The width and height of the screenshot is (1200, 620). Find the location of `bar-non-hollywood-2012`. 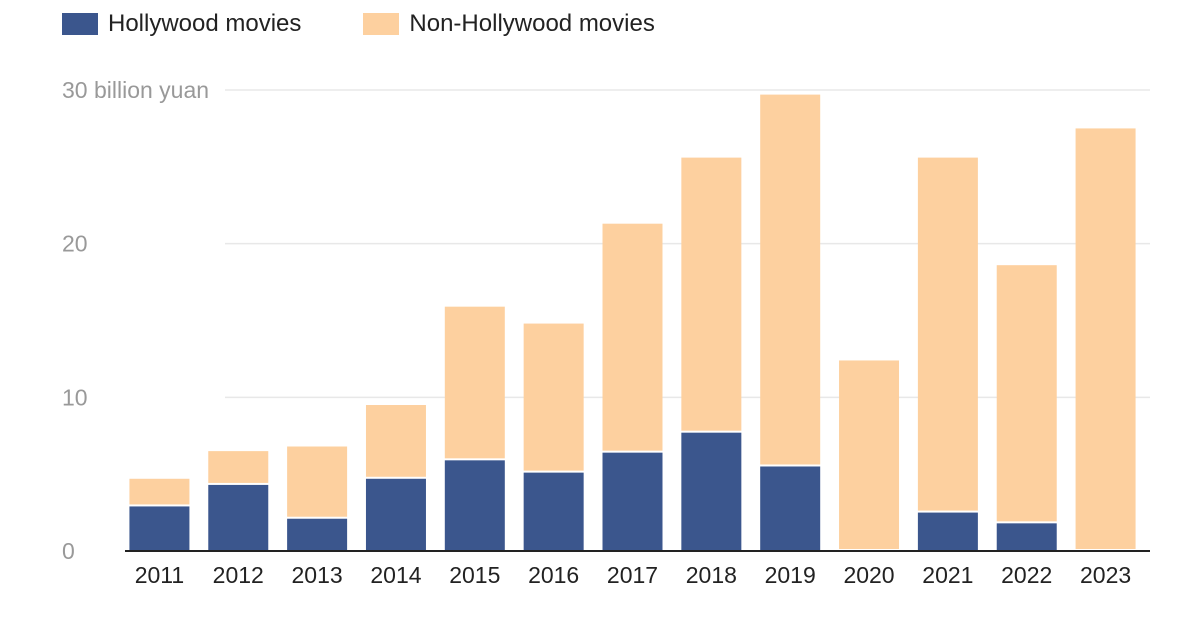

bar-non-hollywood-2012 is located at coordinates (238, 467).